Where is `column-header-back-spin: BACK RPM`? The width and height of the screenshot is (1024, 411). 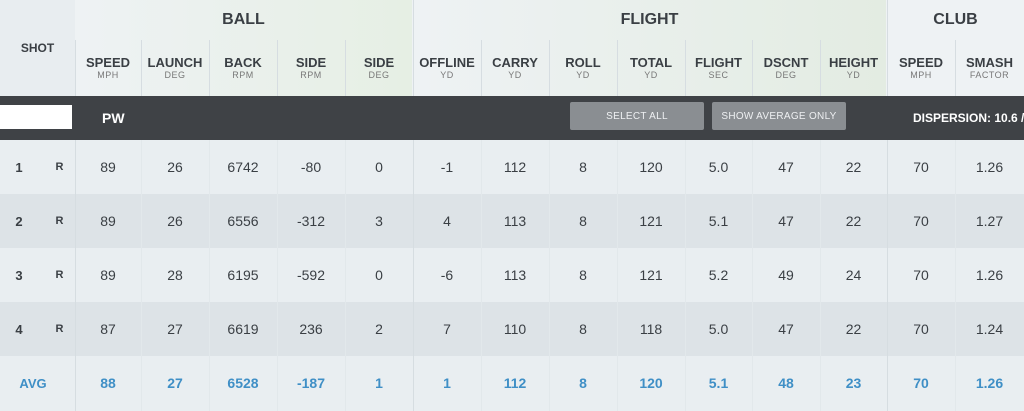
column-header-back-spin: BACK RPM is located at coordinates (243, 68).